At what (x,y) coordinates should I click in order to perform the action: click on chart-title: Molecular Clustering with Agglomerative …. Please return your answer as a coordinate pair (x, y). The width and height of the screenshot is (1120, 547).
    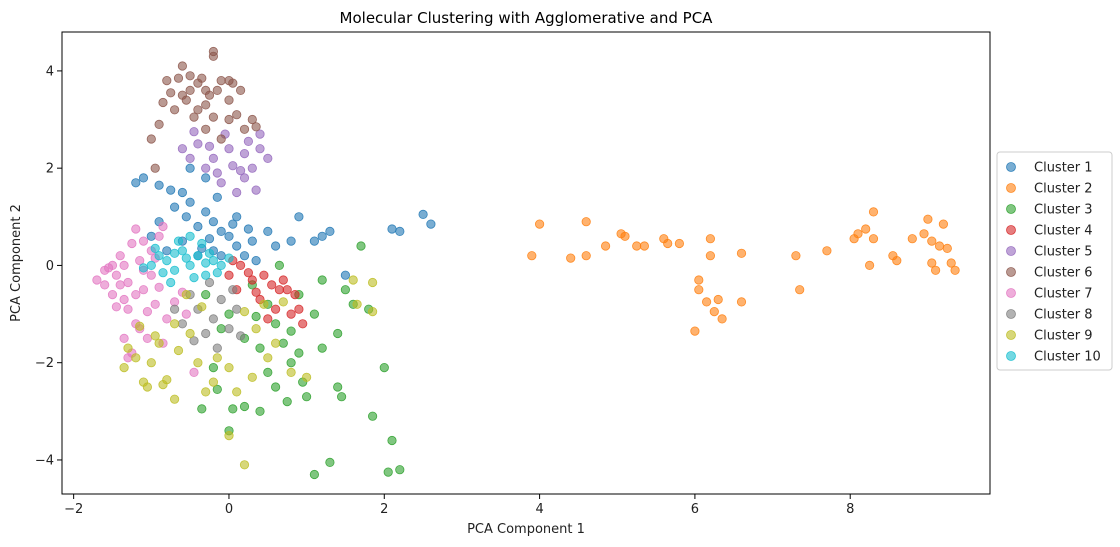
    Looking at the image, I should click on (527, 18).